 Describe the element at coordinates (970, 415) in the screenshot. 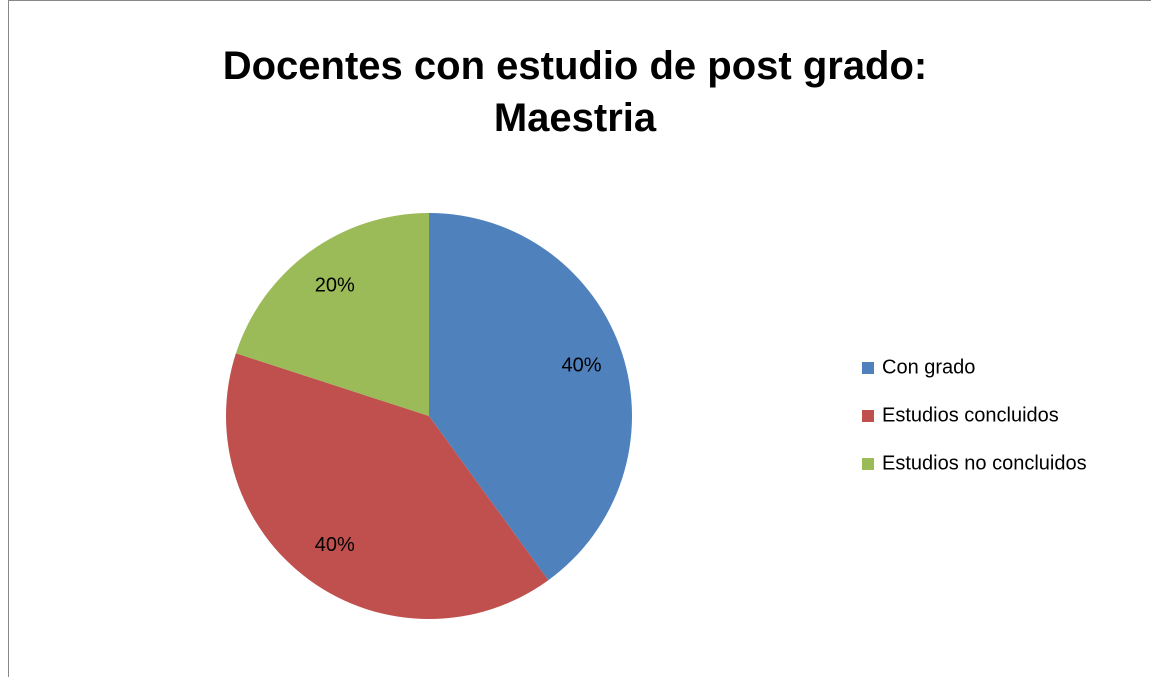

I see `legend-label: Estudios concluidos` at that location.